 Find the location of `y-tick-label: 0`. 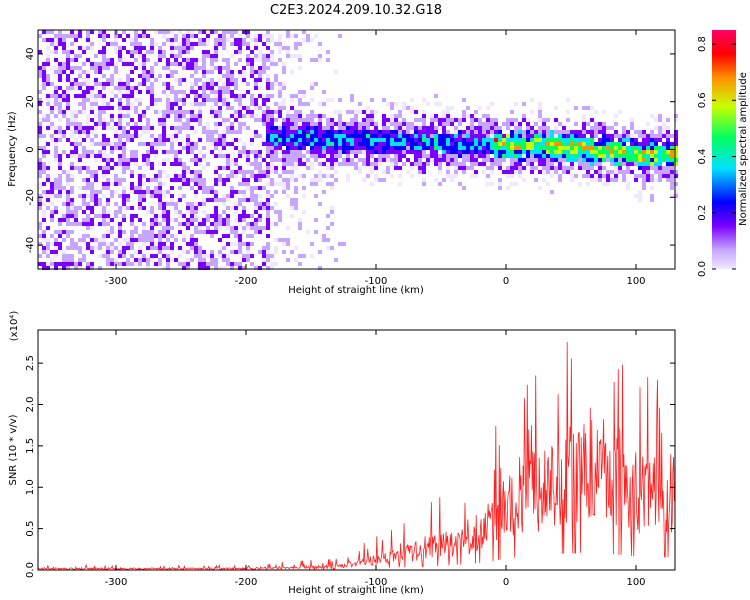

y-tick-label: 0 is located at coordinates (30, 149).